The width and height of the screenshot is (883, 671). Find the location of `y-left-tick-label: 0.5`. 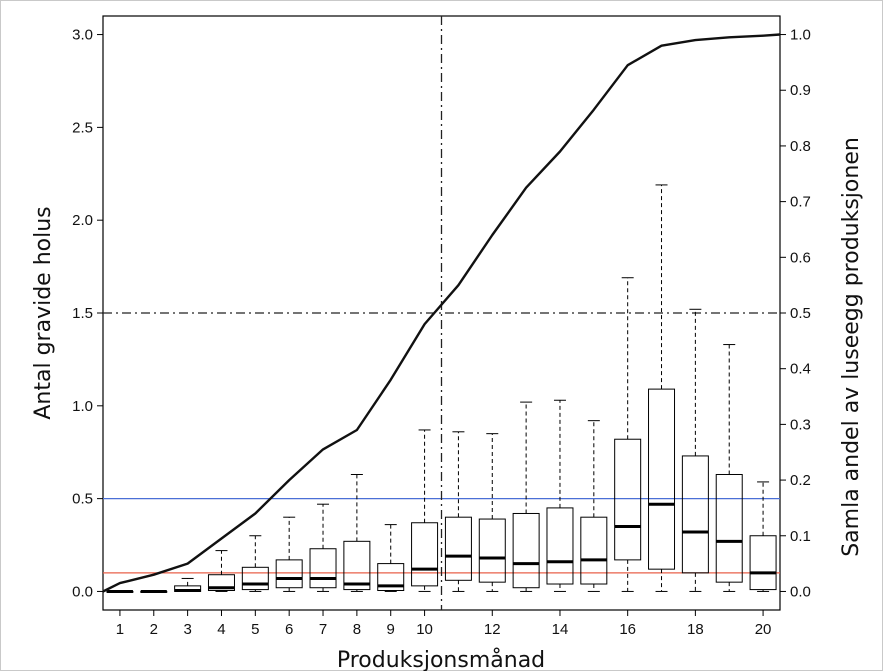

y-left-tick-label: 0.5 is located at coordinates (82, 499).